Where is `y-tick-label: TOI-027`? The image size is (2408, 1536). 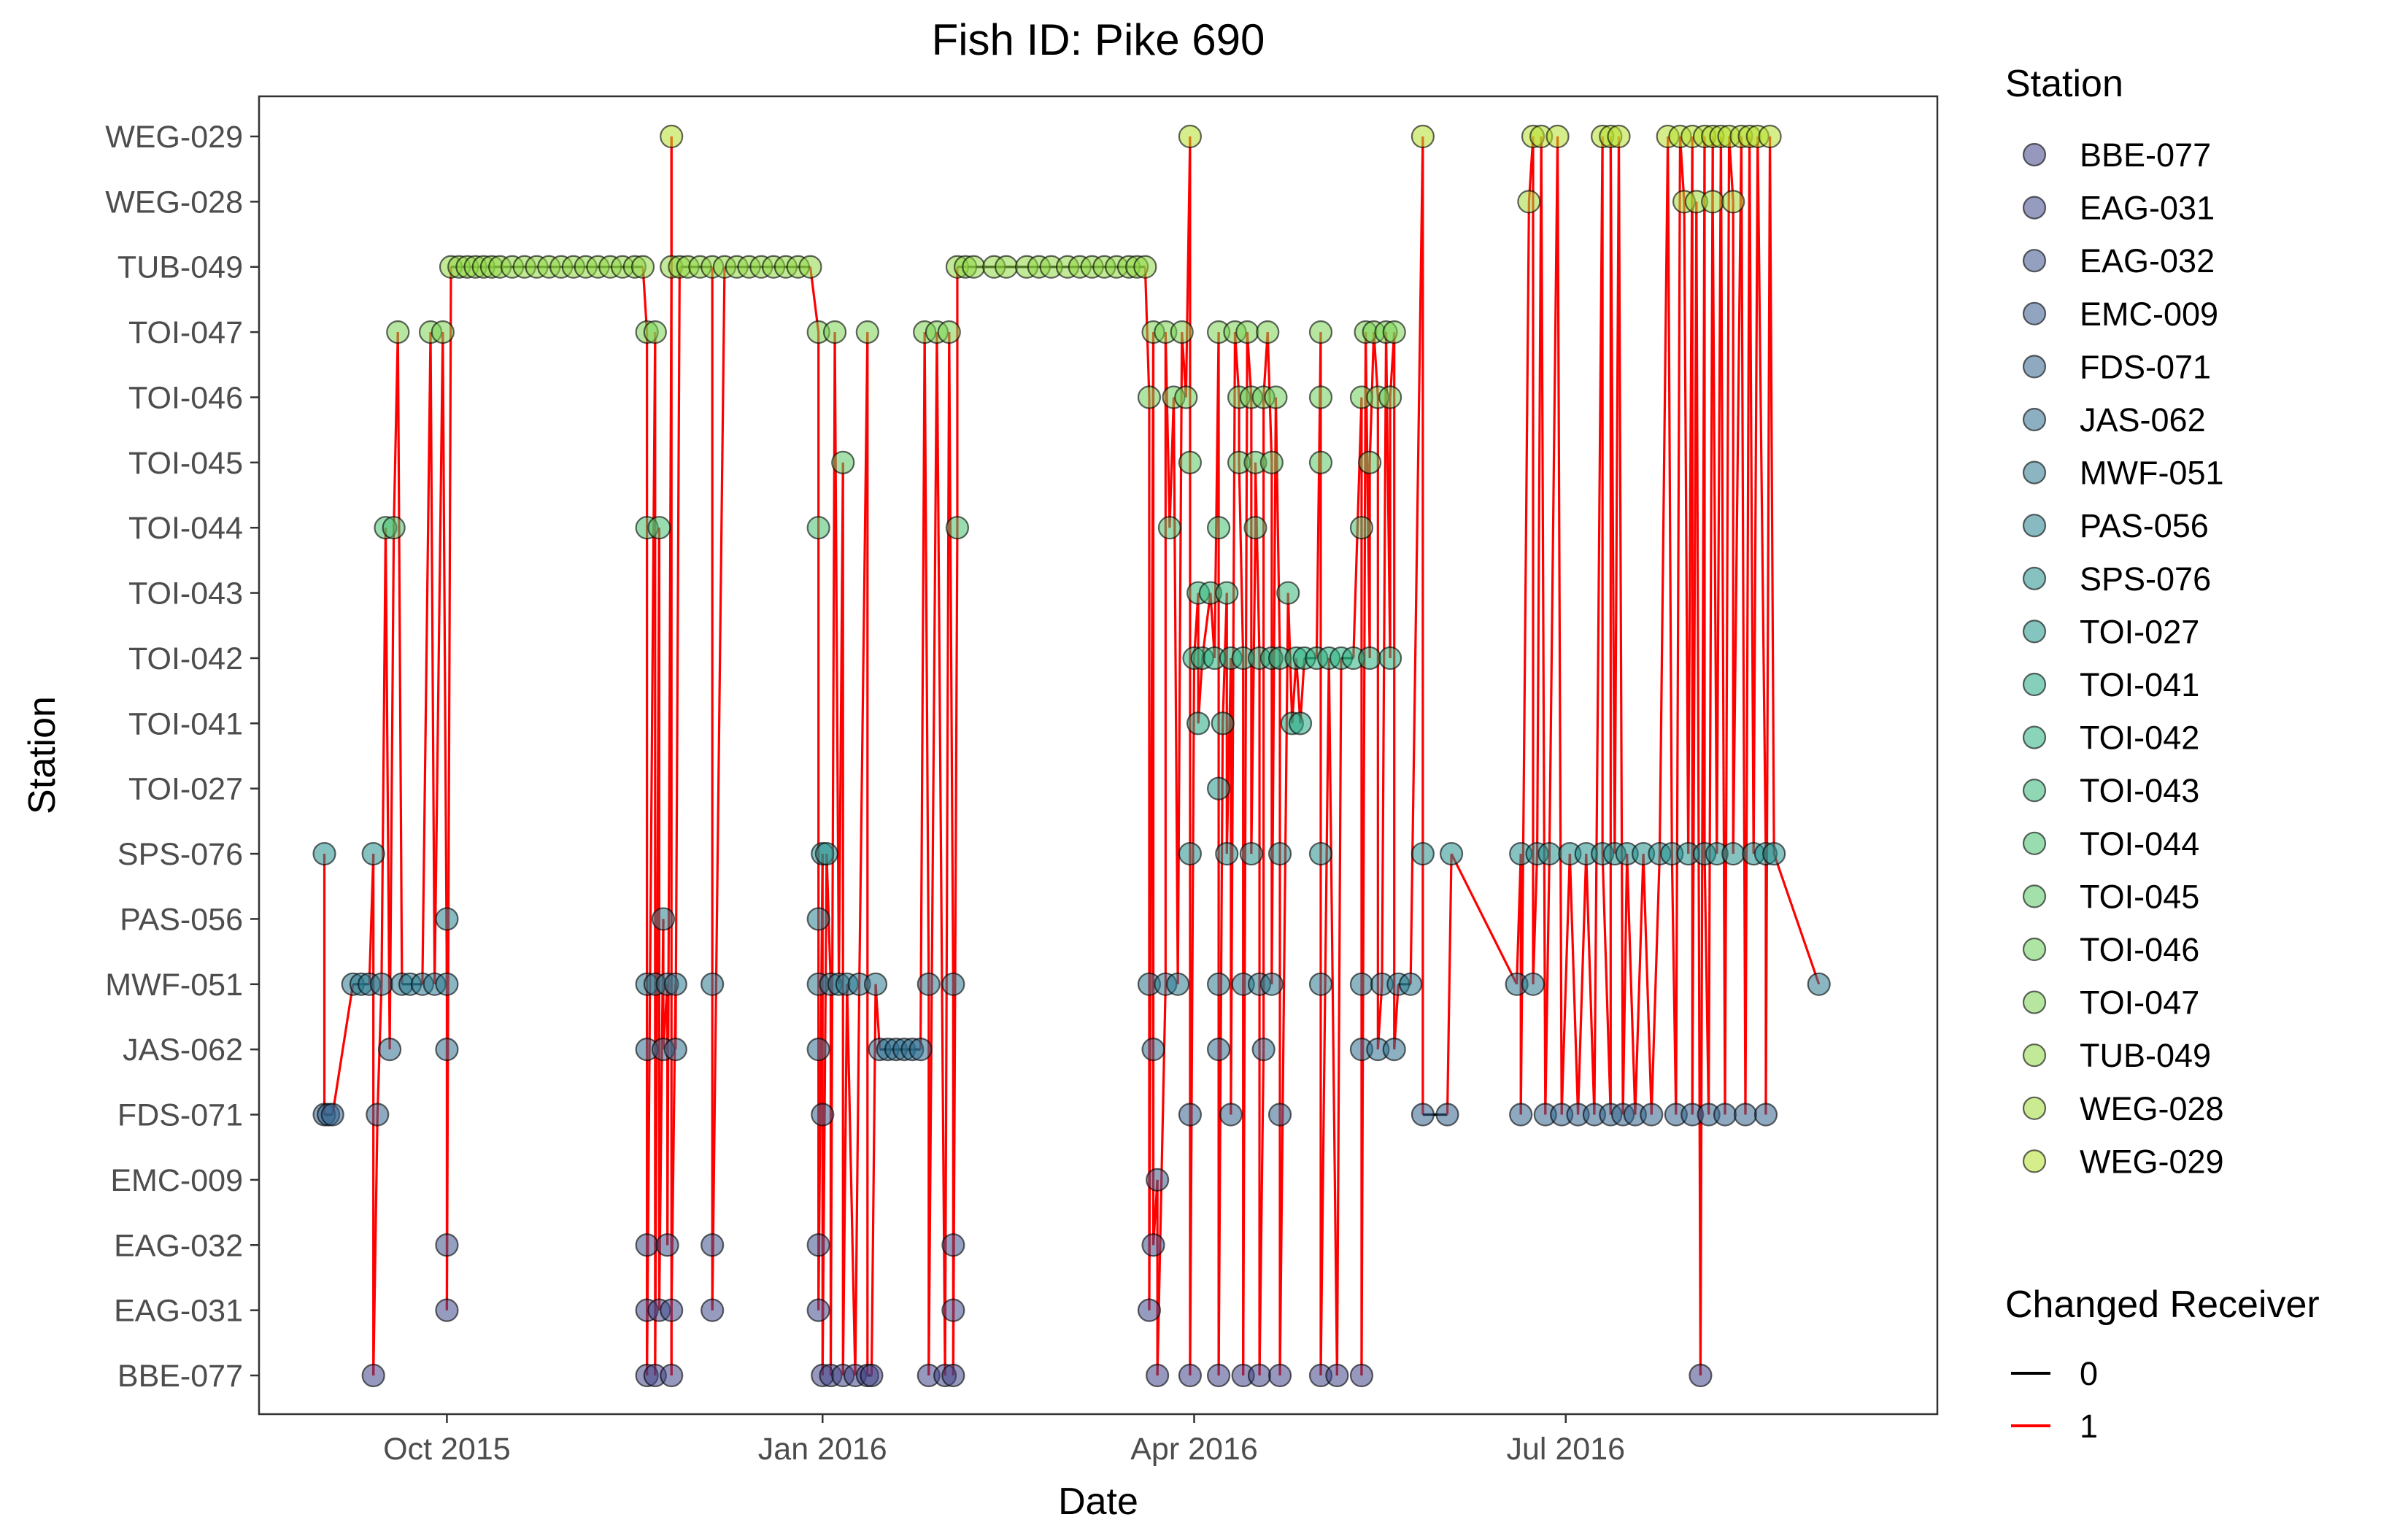 y-tick-label: TOI-027 is located at coordinates (185, 789).